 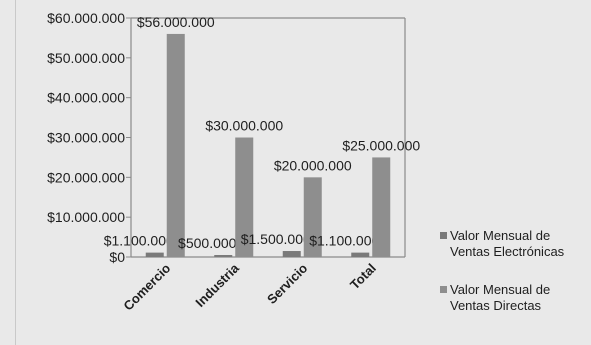 What do you see at coordinates (86, 98) in the screenshot?
I see `y-tick-label: $40.000.000` at bounding box center [86, 98].